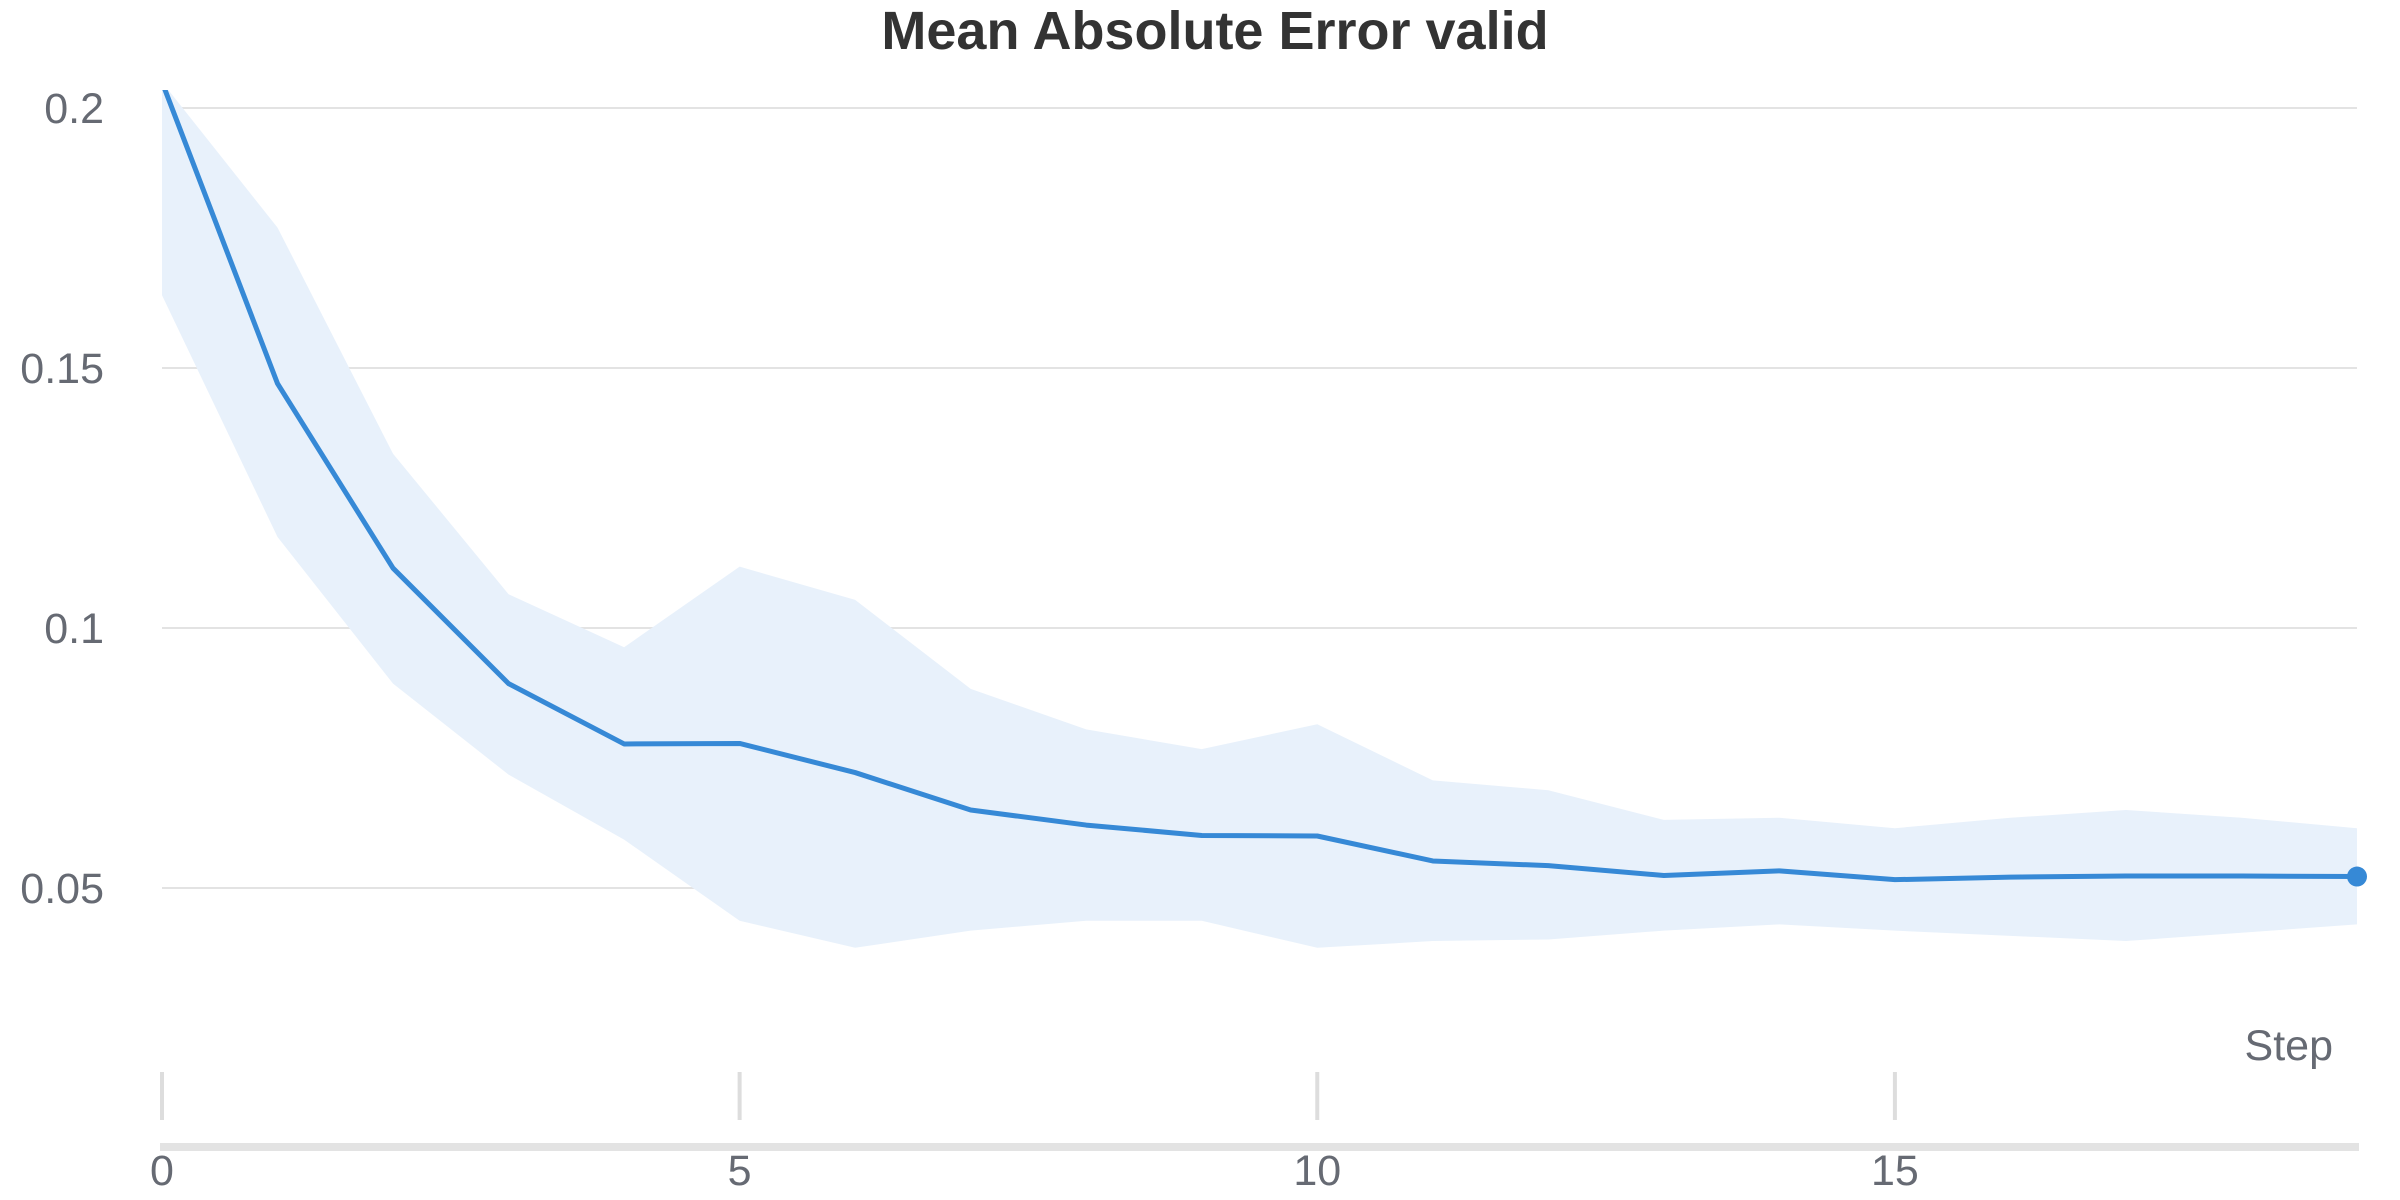  I want to click on x-tick-label: 10, so click(1317, 1171).